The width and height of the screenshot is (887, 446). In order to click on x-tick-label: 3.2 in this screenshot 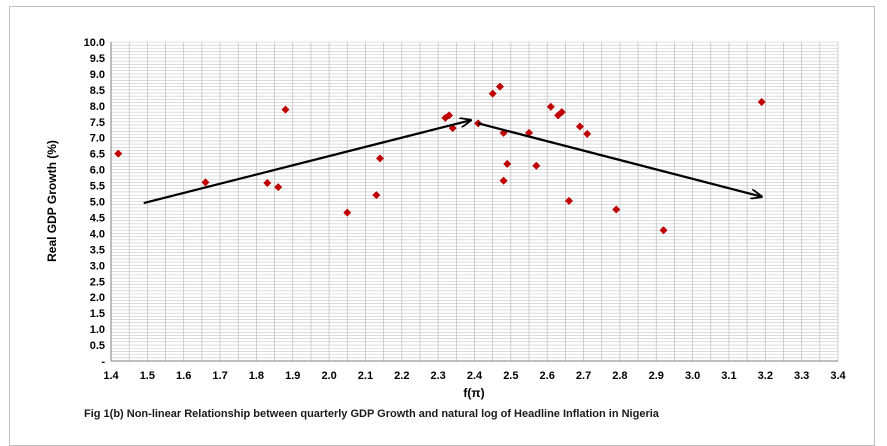, I will do `click(765, 376)`.